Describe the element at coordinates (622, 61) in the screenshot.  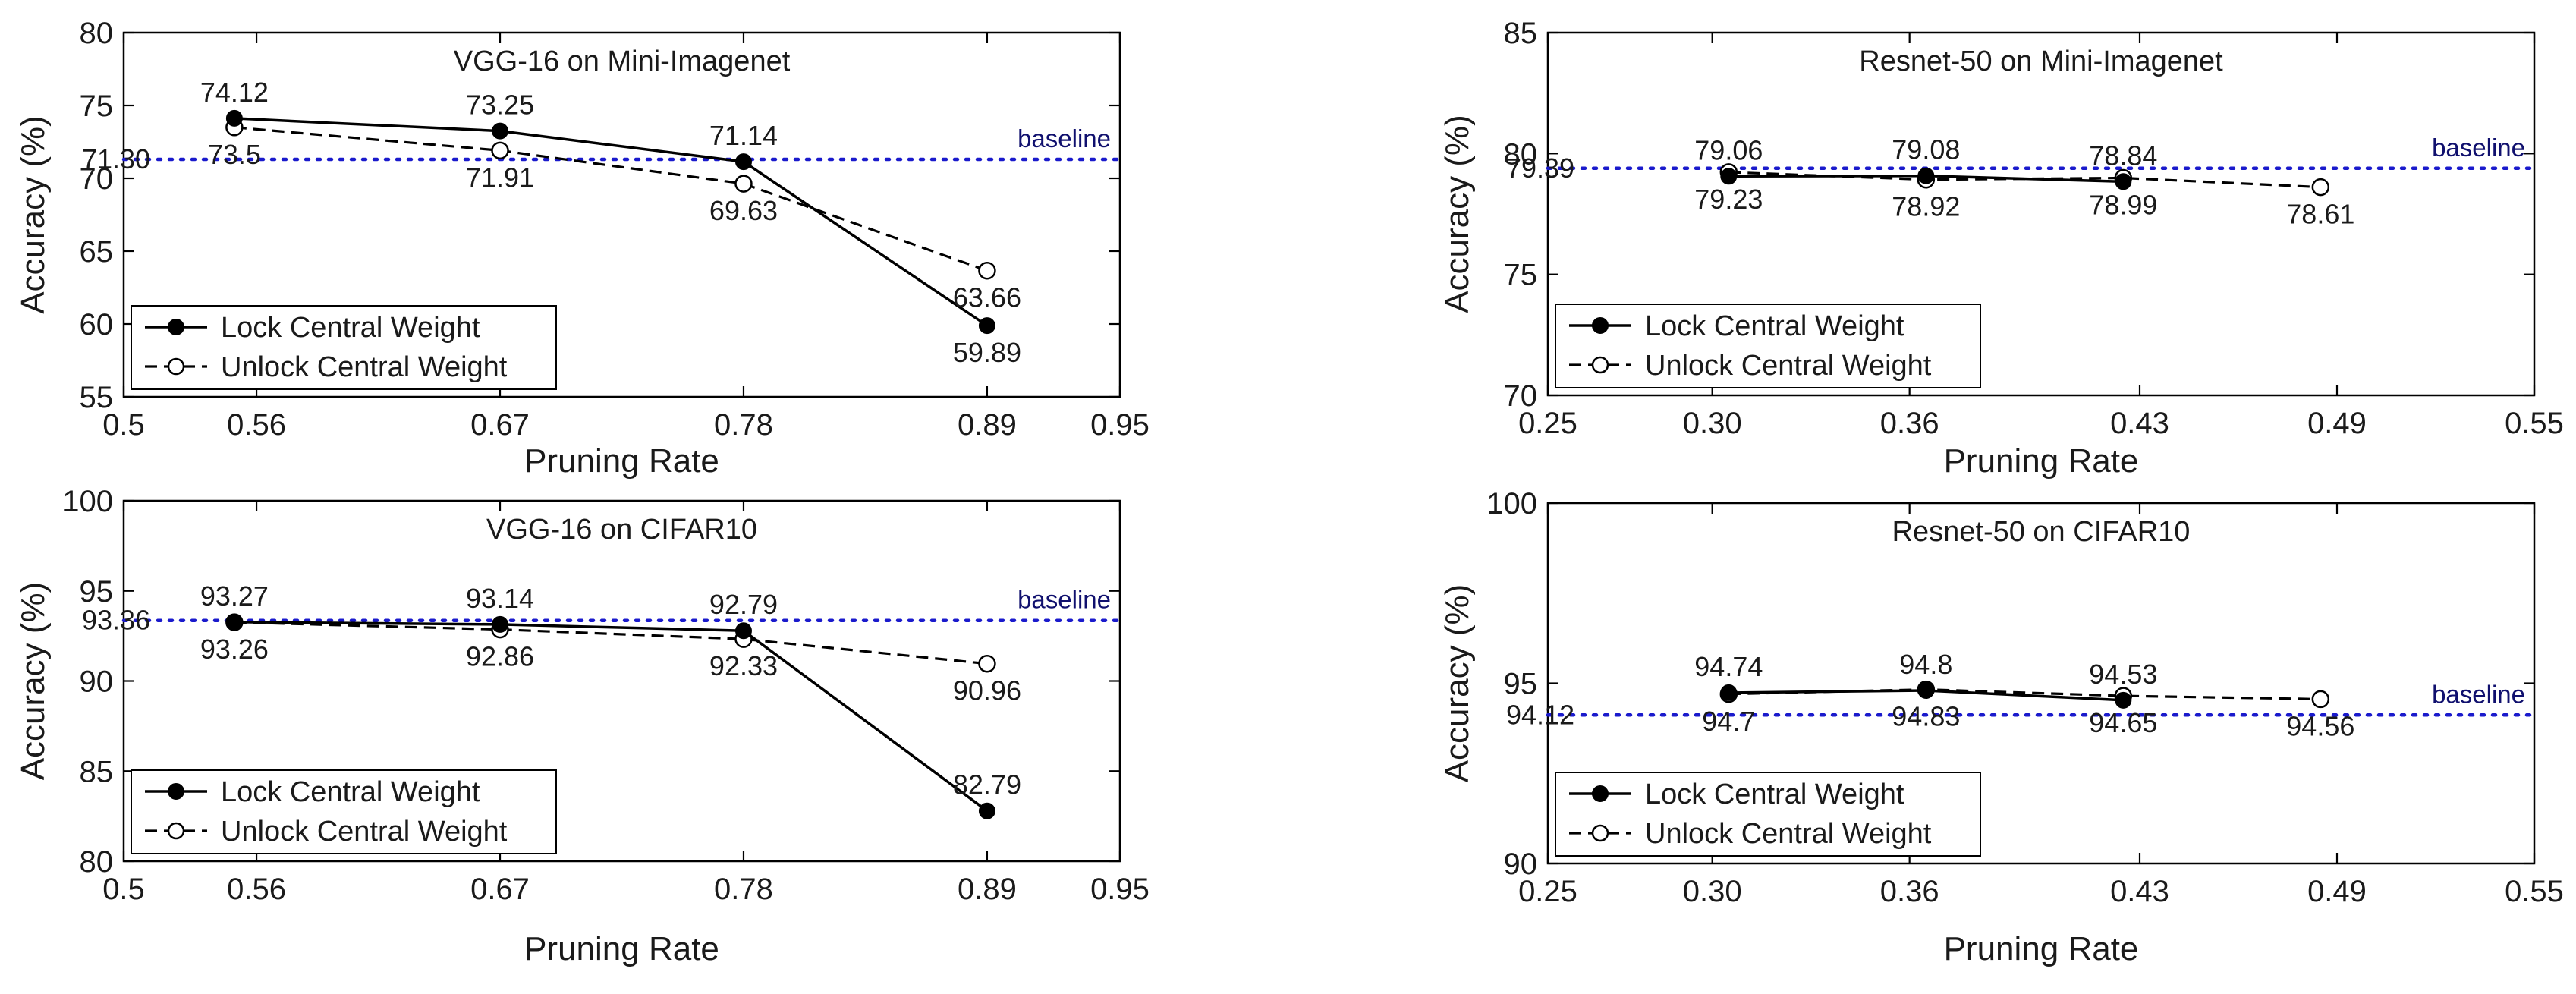
I see `chart-title: VGG-16 on Mini-Imagenet` at that location.